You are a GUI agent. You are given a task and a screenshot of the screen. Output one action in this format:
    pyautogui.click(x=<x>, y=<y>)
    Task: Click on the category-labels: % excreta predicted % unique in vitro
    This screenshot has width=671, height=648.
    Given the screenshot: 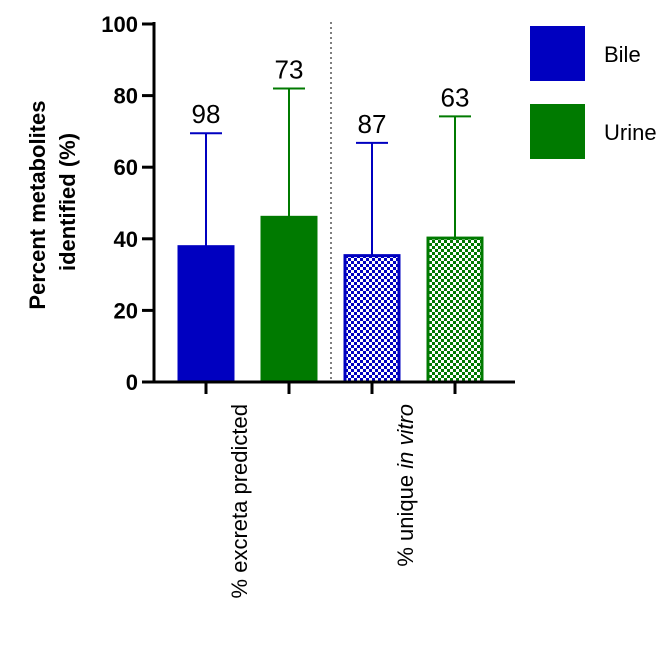 What is the action you would take?
    pyautogui.click(x=322, y=501)
    